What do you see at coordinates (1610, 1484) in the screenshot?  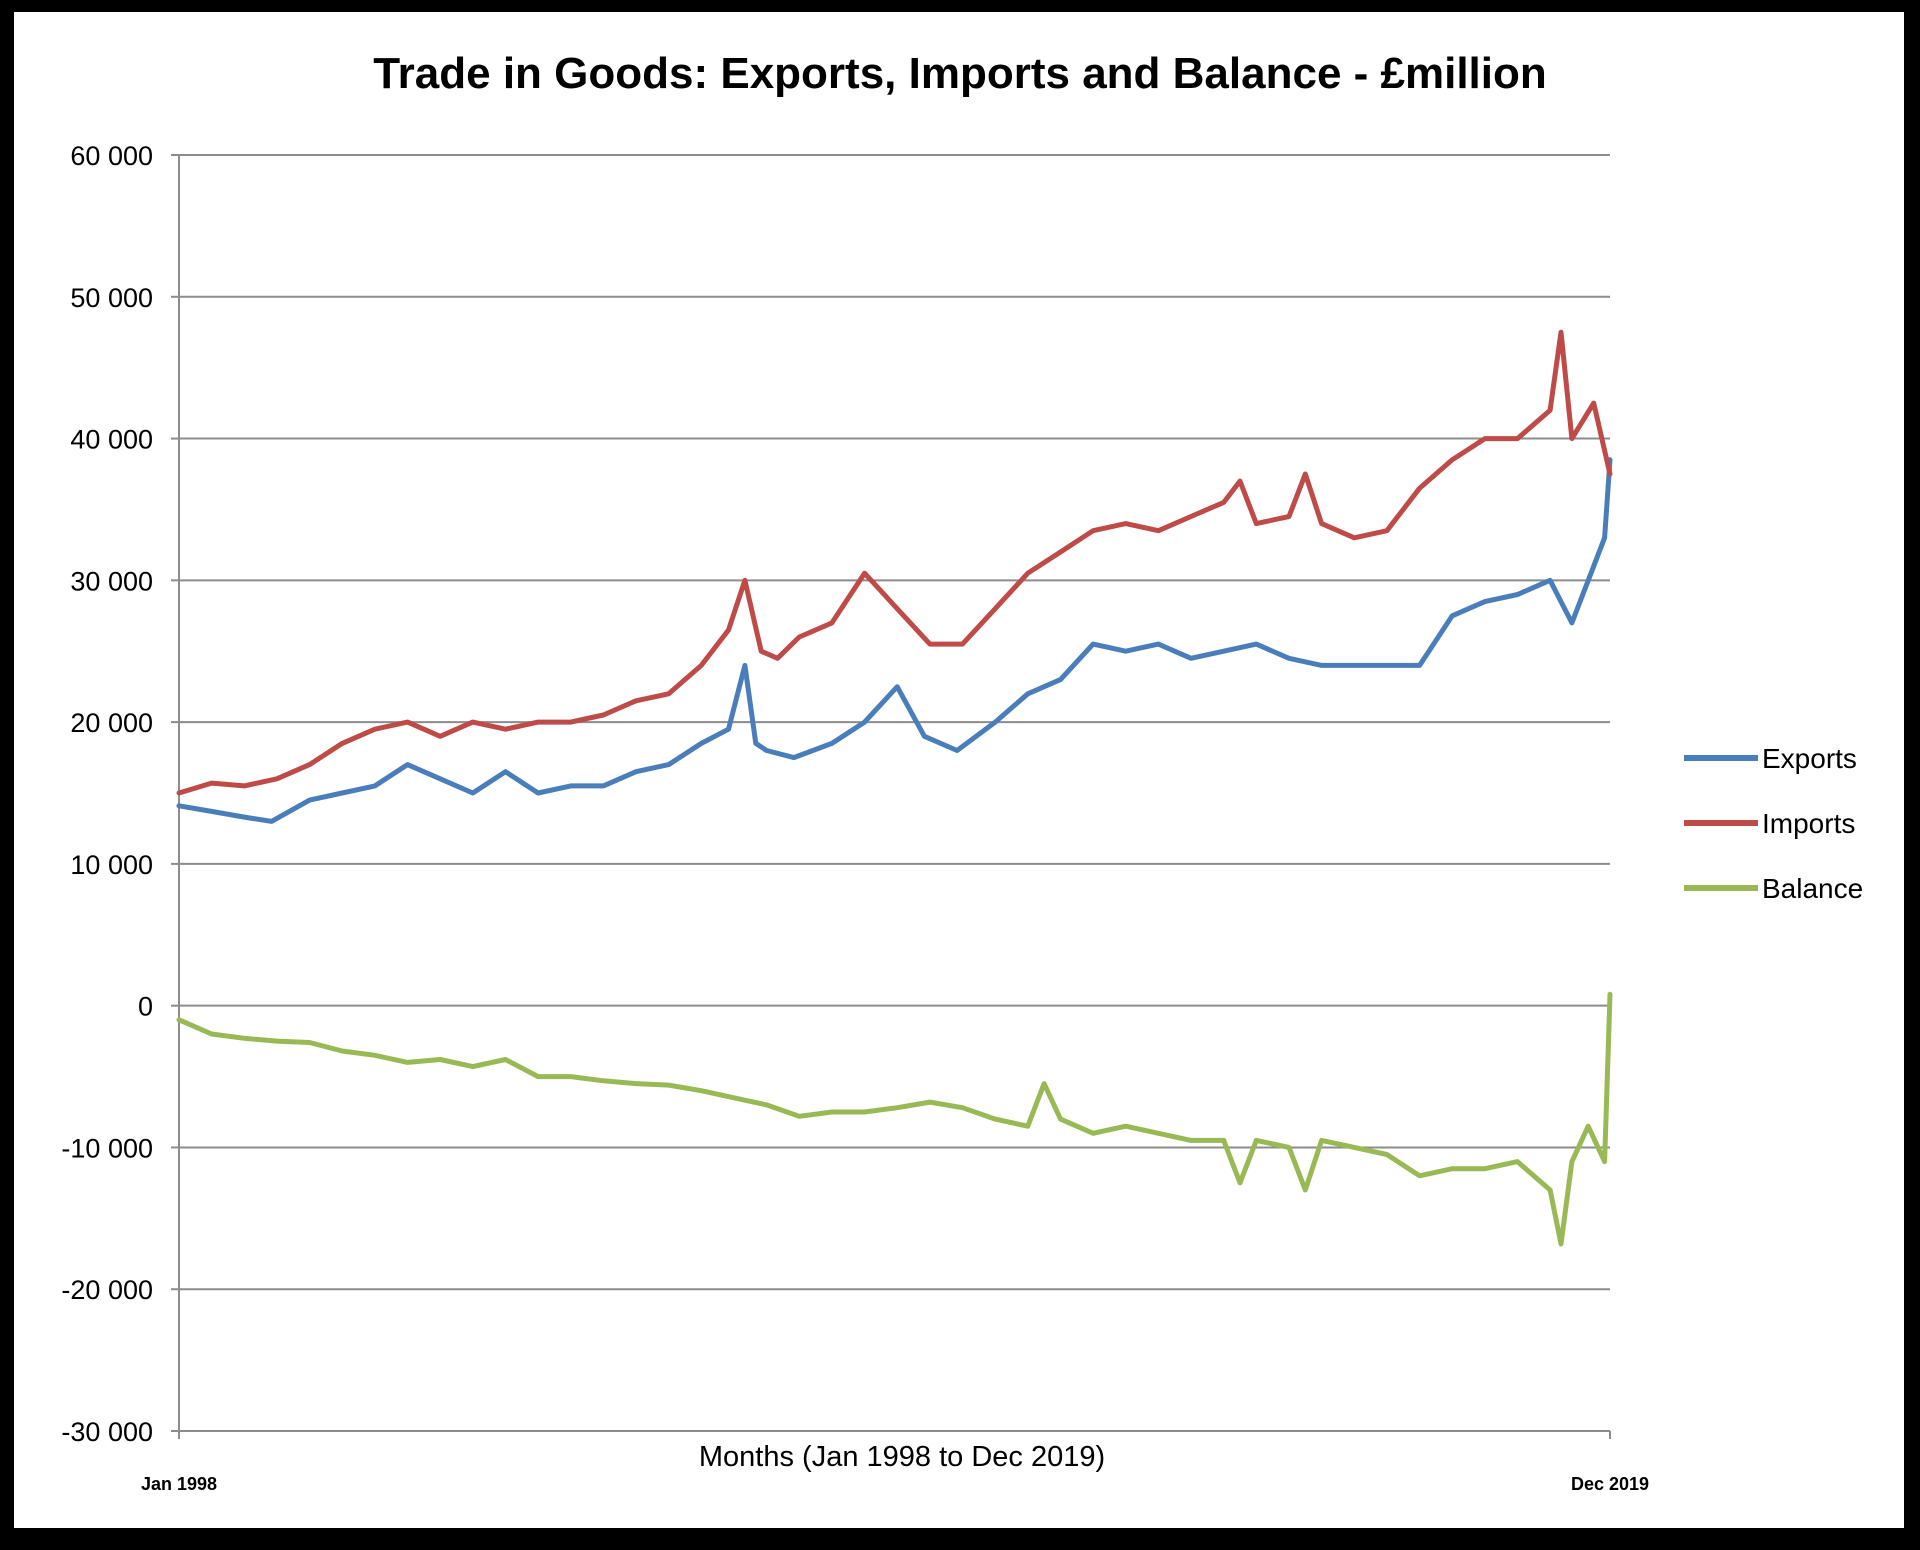 I see `x-tick-label-end: Dec 2019` at bounding box center [1610, 1484].